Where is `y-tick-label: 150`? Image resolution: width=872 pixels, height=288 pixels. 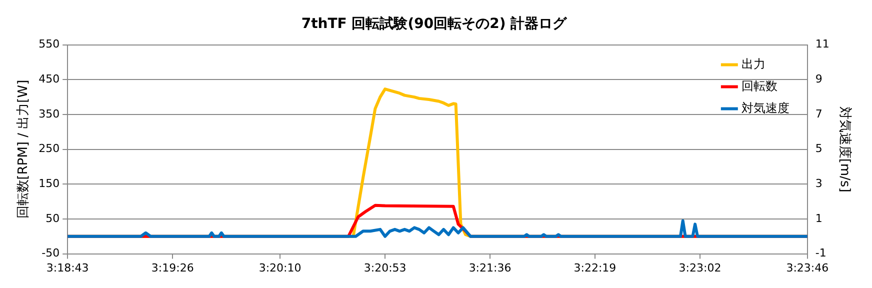
y-tick-label: 150 is located at coordinates (49, 183).